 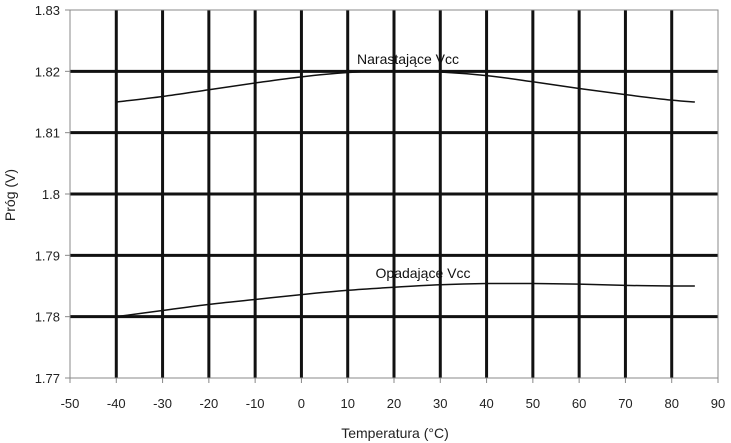 I want to click on y-tick-label-4: 1.81, so click(x=47, y=133).